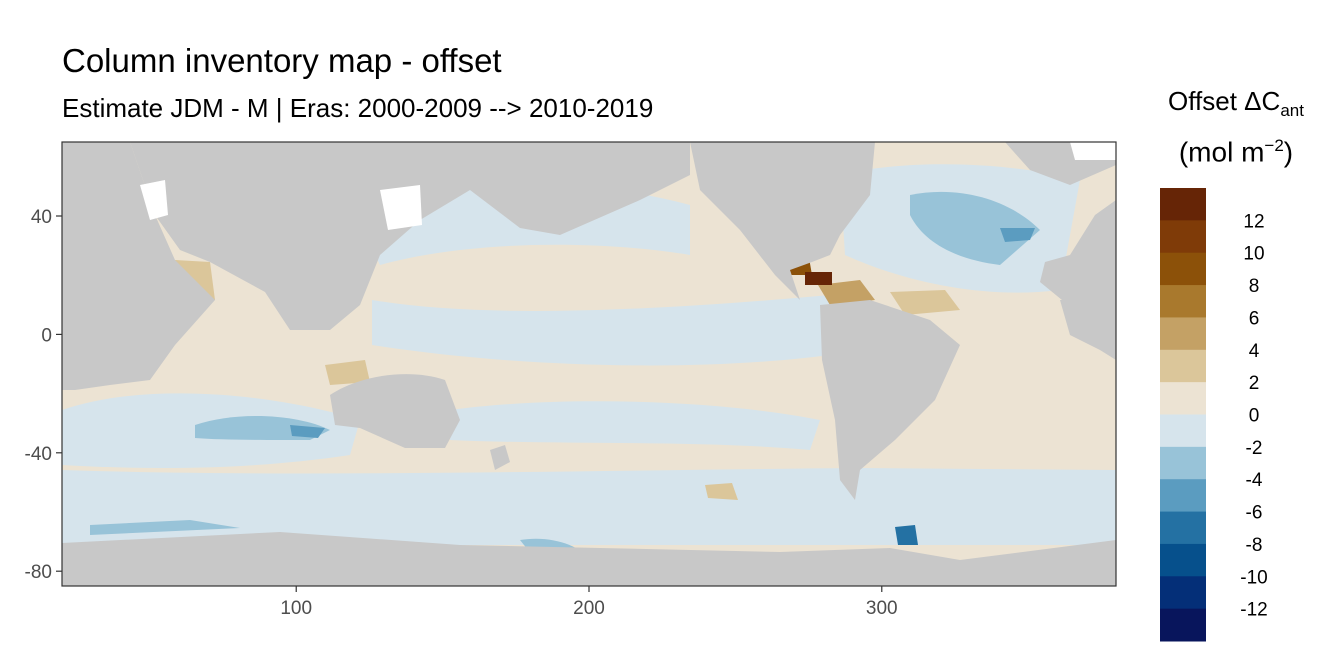 The height and width of the screenshot is (672, 1344). What do you see at coordinates (1253, 577) in the screenshot?
I see `legend-tick-label: -10` at bounding box center [1253, 577].